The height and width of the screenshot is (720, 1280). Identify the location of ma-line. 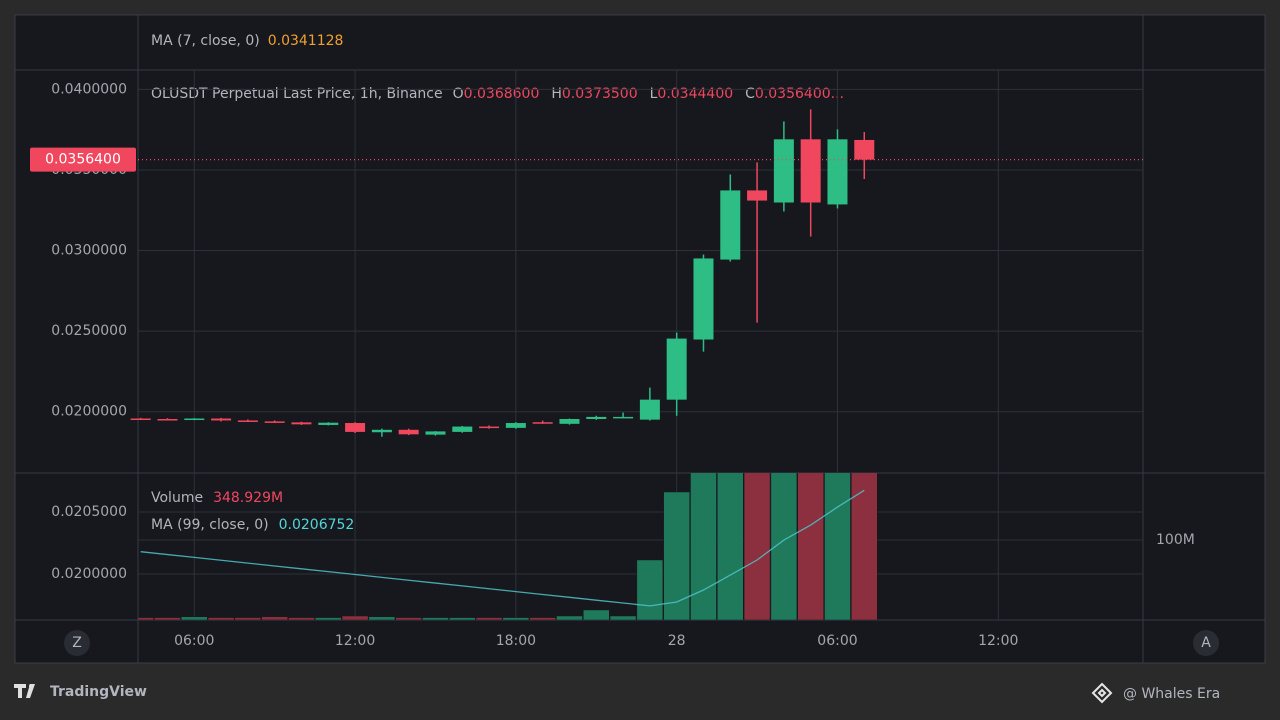
(502, 548).